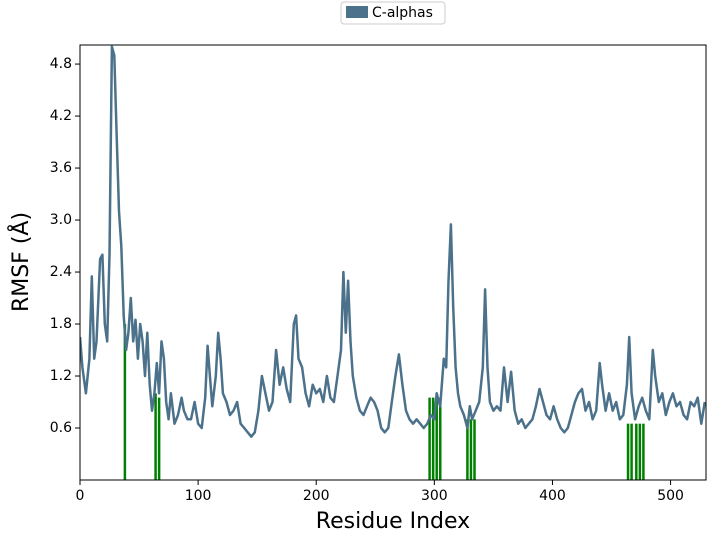 Image resolution: width=708 pixels, height=539 pixels. Describe the element at coordinates (357, 12) in the screenshot. I see `legend-swatch` at that location.